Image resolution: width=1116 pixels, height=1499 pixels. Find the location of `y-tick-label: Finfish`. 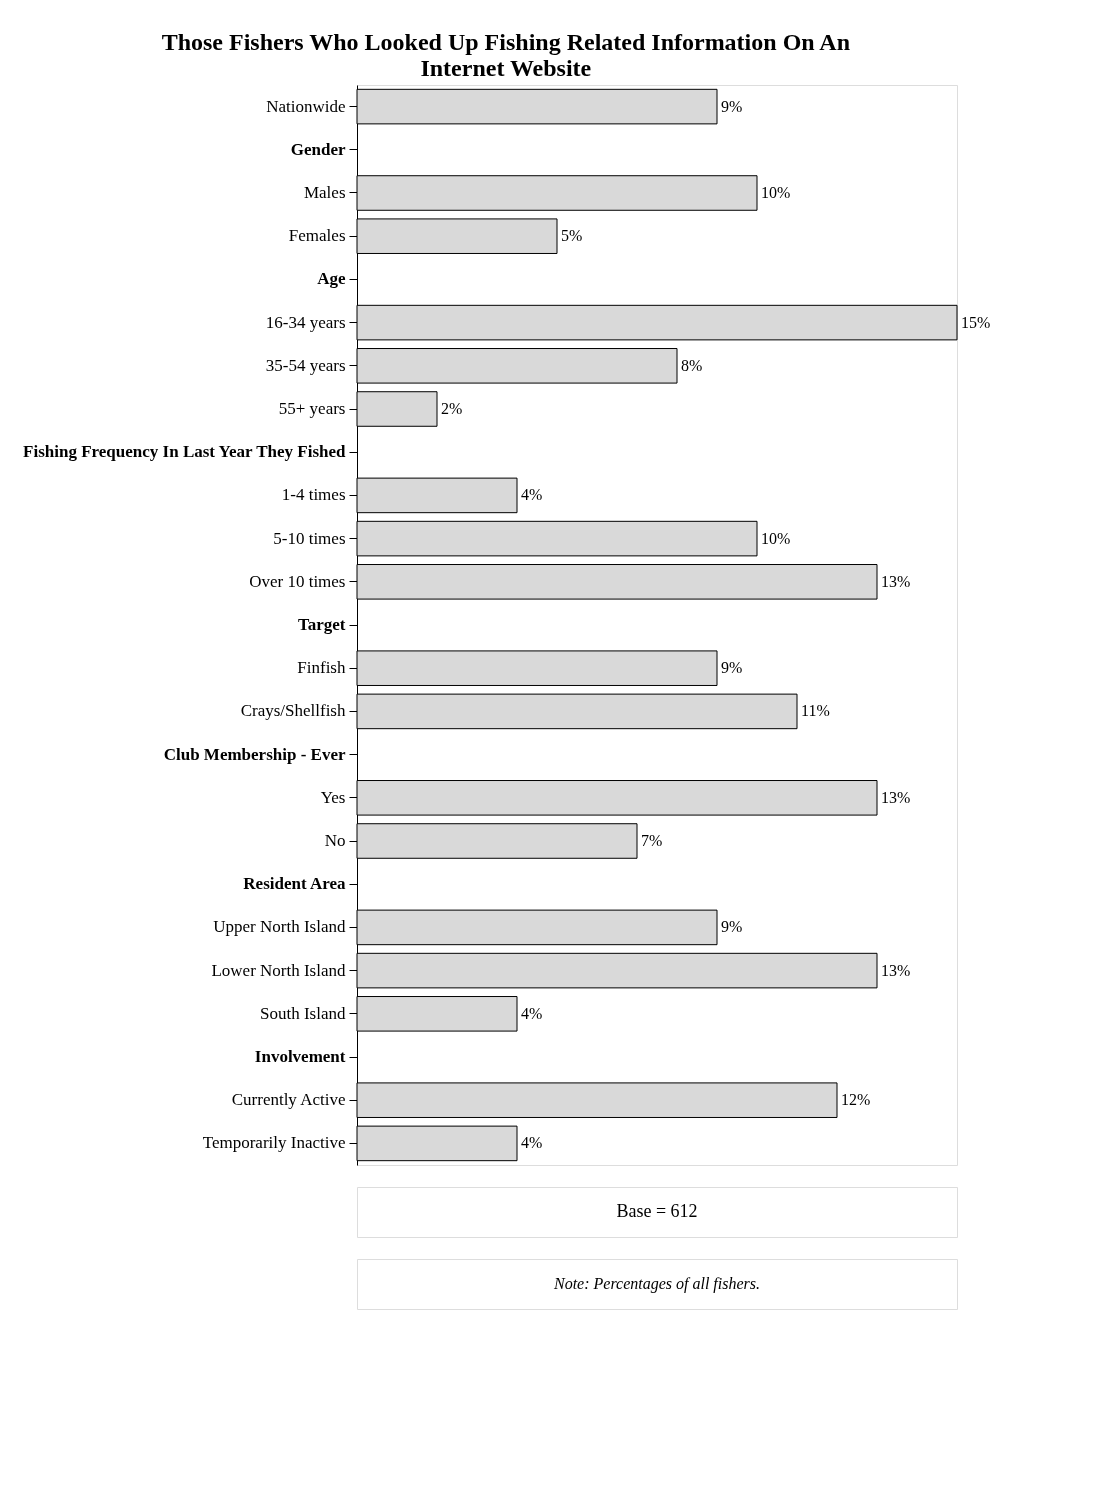

y-tick-label: Finfish is located at coordinates (321, 668).